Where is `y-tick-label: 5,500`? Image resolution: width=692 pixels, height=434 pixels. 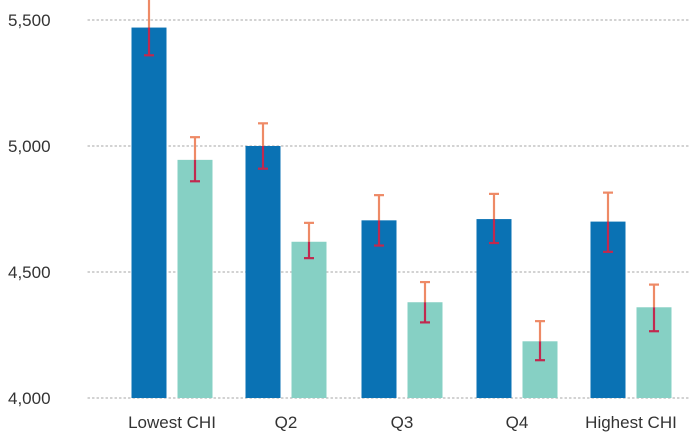
y-tick-label: 5,500 is located at coordinates (29, 20).